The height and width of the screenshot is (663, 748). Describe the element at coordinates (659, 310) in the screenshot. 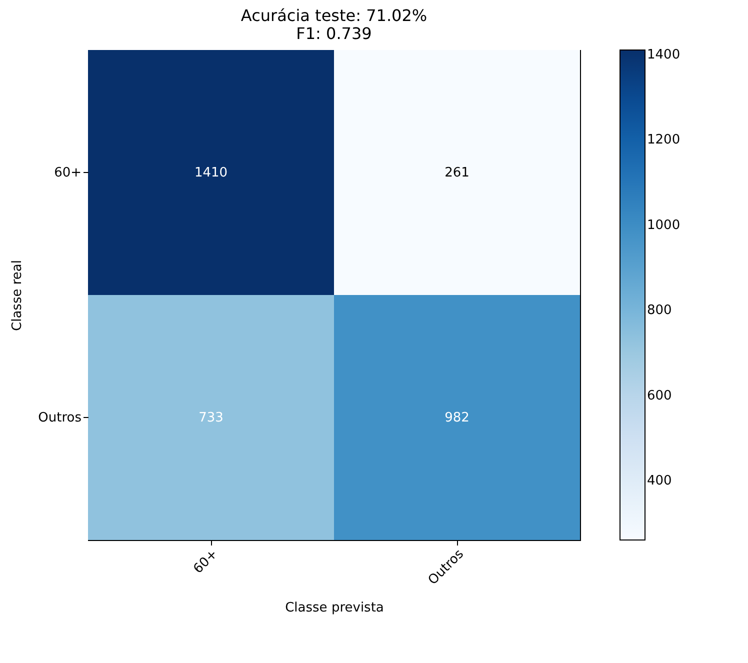

I see `color-bar-label: 800` at that location.